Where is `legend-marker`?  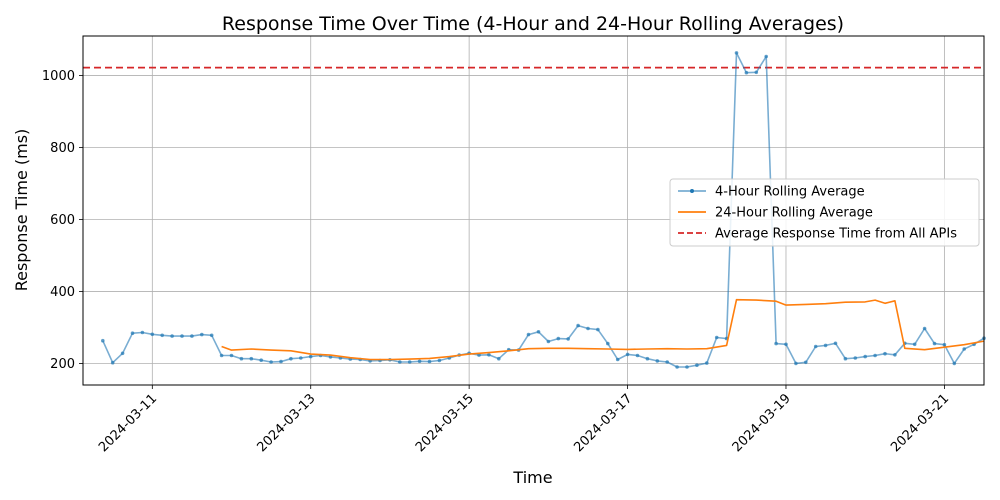
legend-marker is located at coordinates (692, 191).